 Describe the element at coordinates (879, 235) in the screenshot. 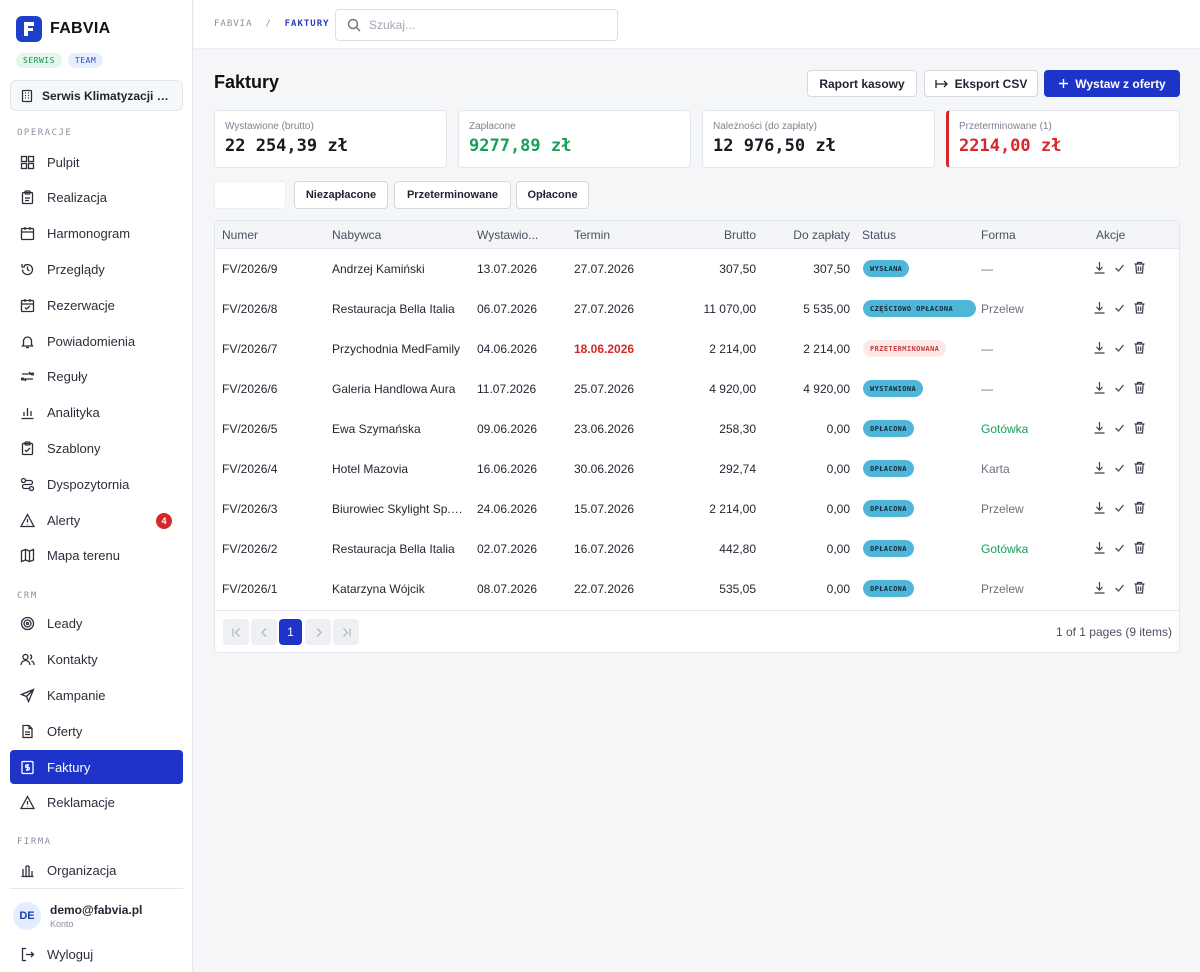

I see `column-header-status: Status` at that location.